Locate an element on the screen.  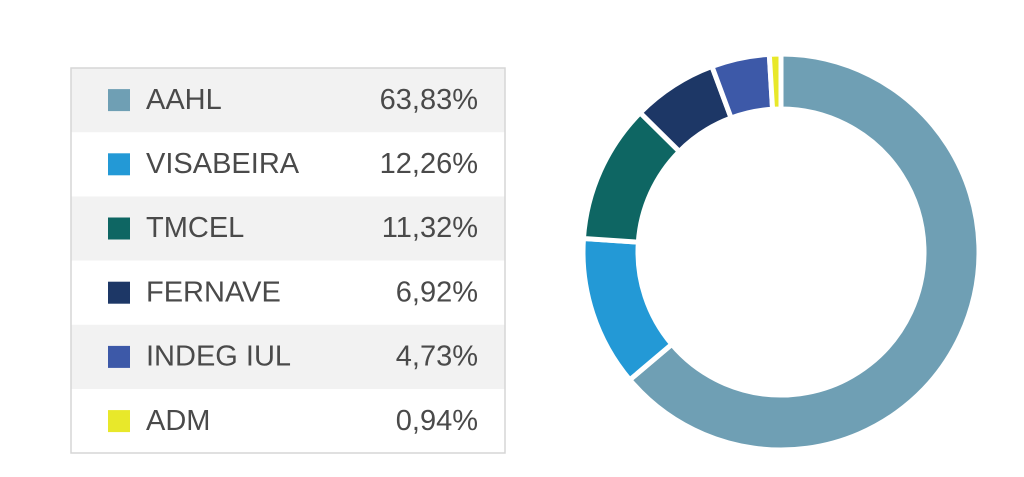
legend-label: ADM is located at coordinates (178, 421).